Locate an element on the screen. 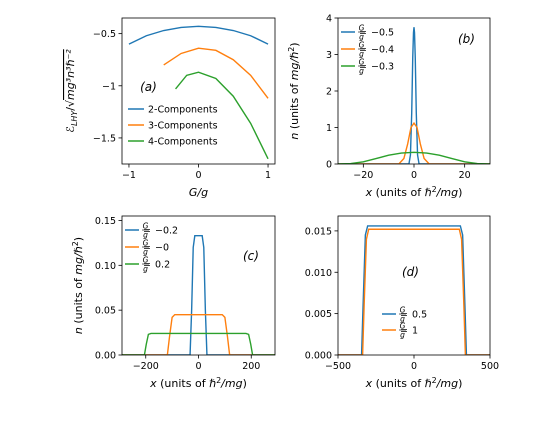  panel-label: (c) is located at coordinates (251, 256).